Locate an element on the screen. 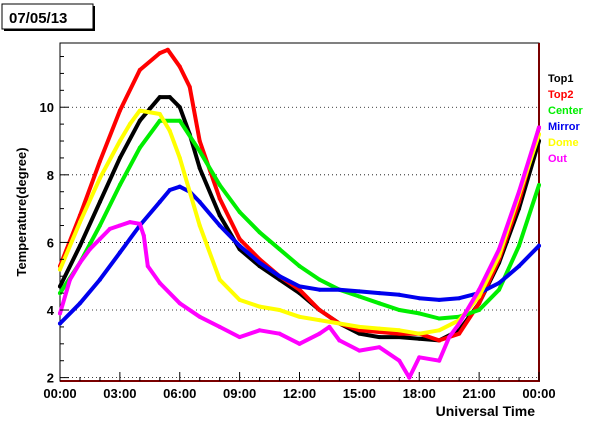 This screenshot has width=596, height=424. x-tick-label-1: 03:00 is located at coordinates (119, 393).